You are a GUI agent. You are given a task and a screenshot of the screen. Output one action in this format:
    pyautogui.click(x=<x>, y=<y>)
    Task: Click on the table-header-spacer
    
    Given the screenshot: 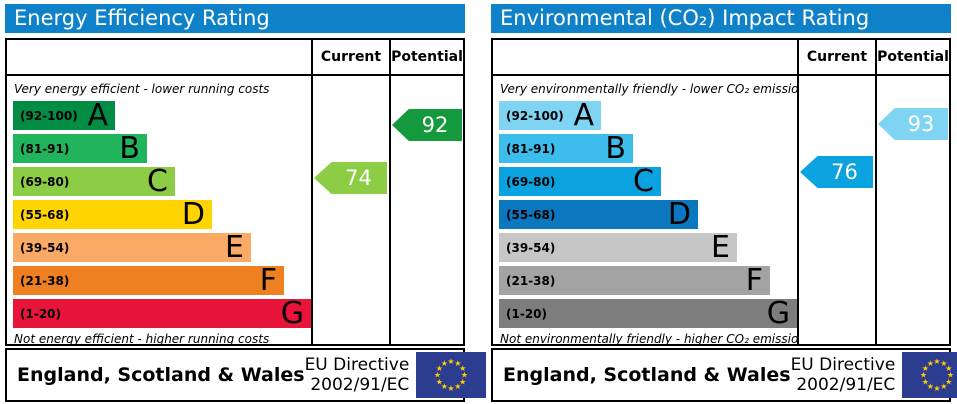 What is the action you would take?
    pyautogui.click(x=159, y=58)
    